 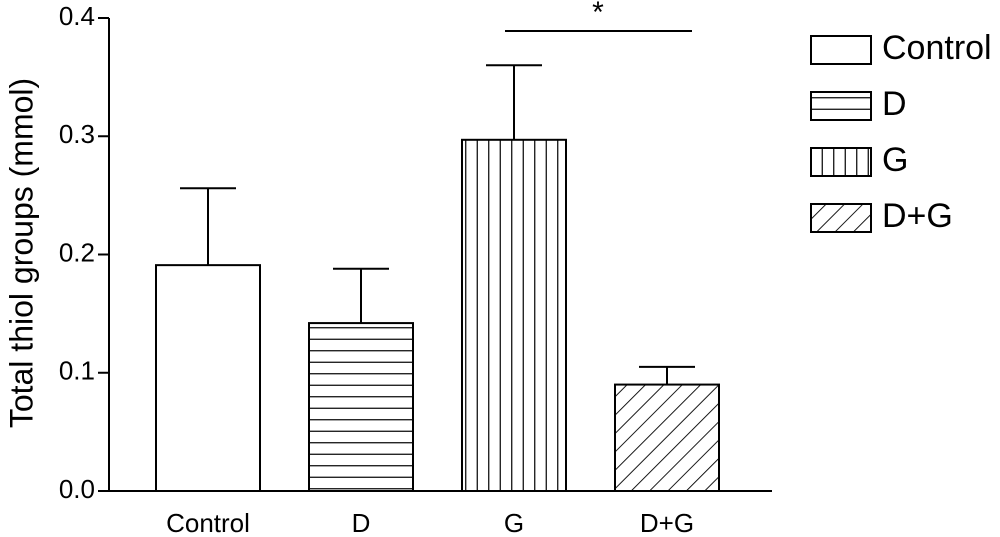 What do you see at coordinates (21, 253) in the screenshot?
I see `y-axis-title: Total thiol groups (mmol)` at bounding box center [21, 253].